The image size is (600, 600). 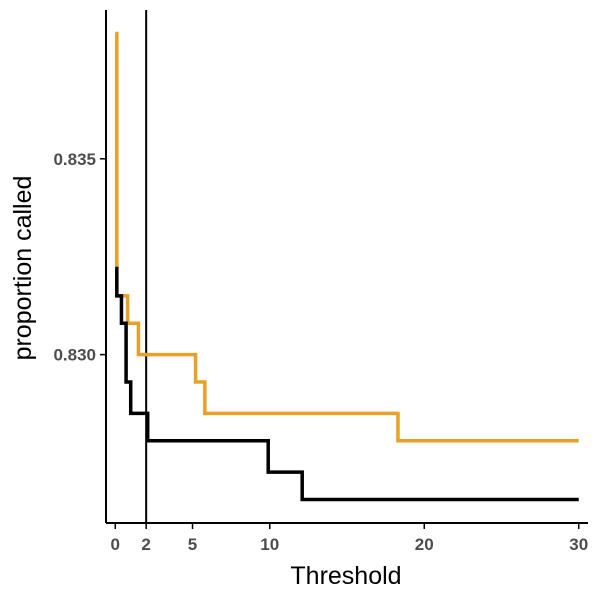 What do you see at coordinates (115, 544) in the screenshot?
I see `x-tick-label: 0` at bounding box center [115, 544].